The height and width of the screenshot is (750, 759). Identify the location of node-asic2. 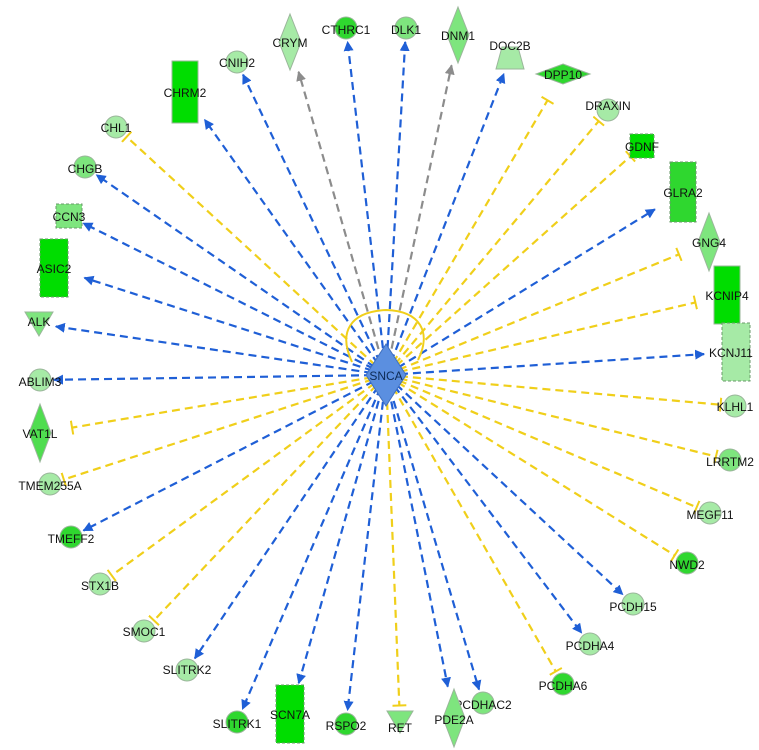
(54, 268).